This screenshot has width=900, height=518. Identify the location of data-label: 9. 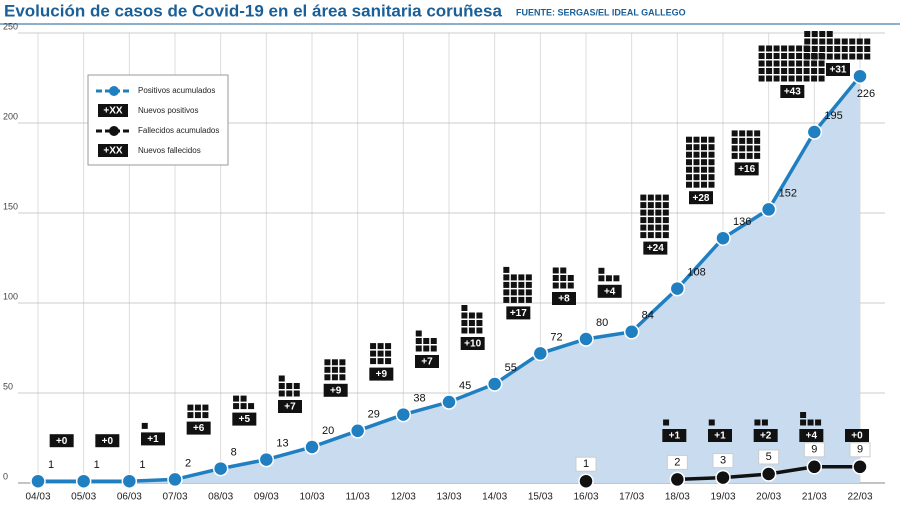
(860, 450).